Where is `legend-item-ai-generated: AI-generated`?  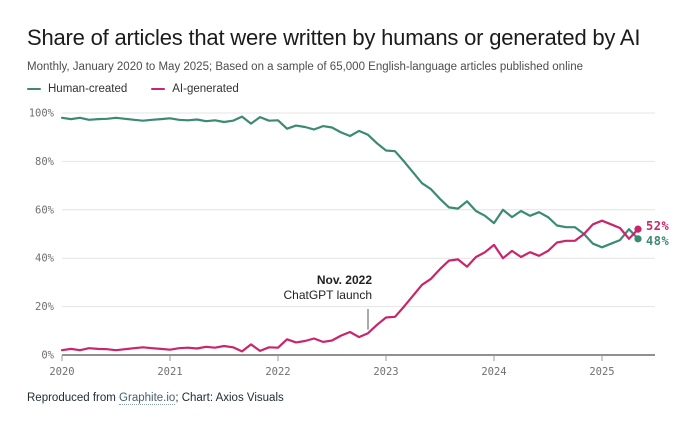 legend-item-ai-generated: AI-generated is located at coordinates (195, 89).